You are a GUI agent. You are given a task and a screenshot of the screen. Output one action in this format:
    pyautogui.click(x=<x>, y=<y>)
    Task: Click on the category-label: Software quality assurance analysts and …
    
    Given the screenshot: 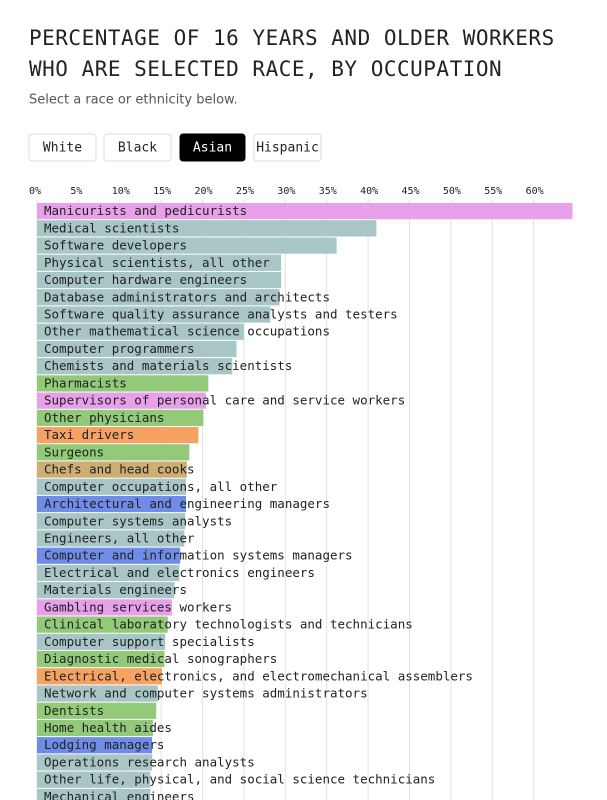 What is the action you would take?
    pyautogui.click(x=221, y=313)
    